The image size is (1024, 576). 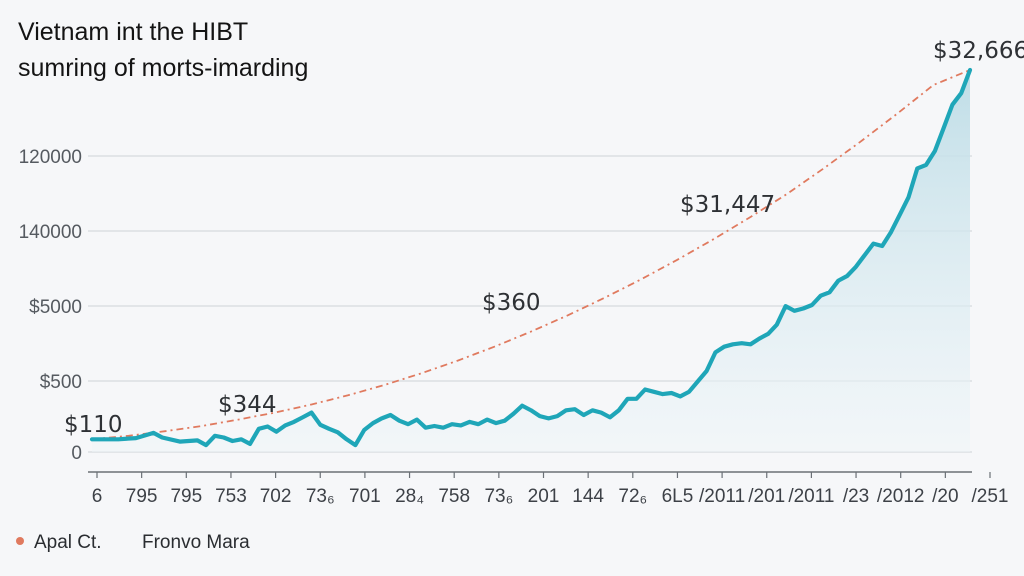 I want to click on x-tick-label: 753, so click(x=231, y=496).